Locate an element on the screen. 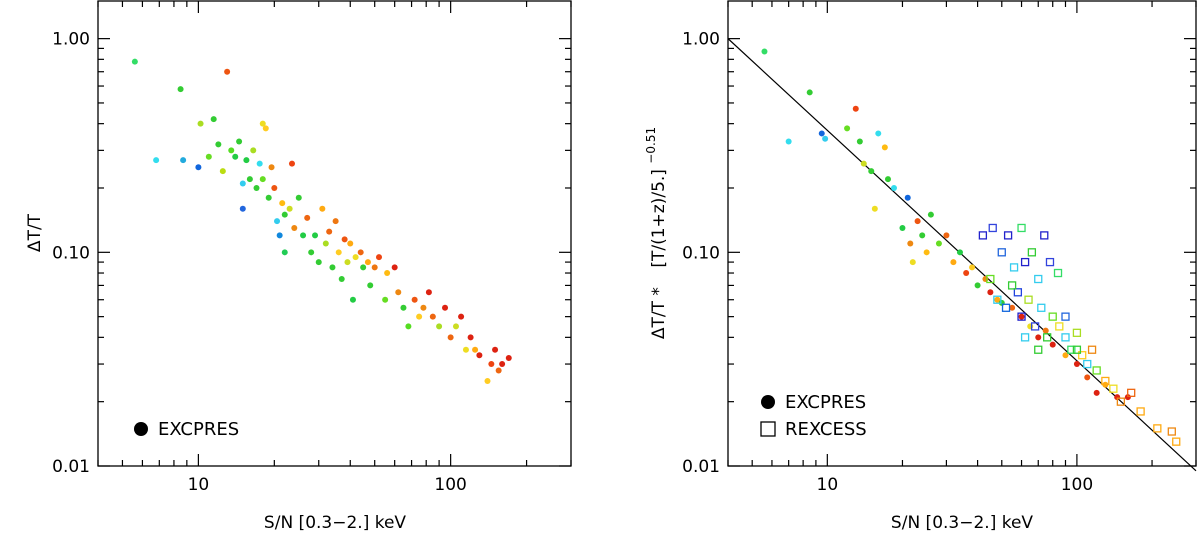 The image size is (1200, 545). right-y-axis-title: ΔT/T * [T/(1+z)/5.] −0.51 is located at coordinates (656, 233).